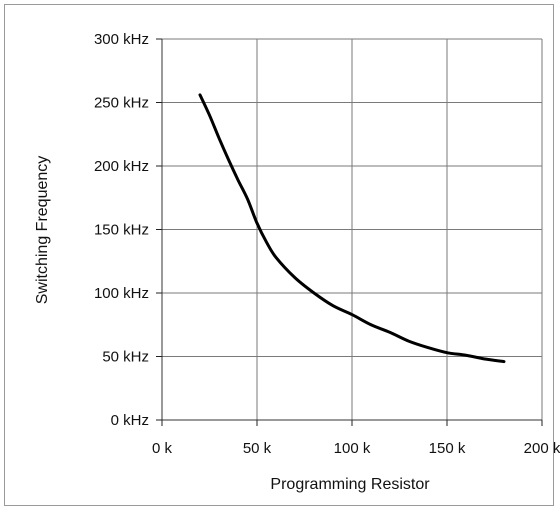 This screenshot has height=512, width=560. Describe the element at coordinates (121, 103) in the screenshot. I see `y-tick-label: 250 kHz` at that location.